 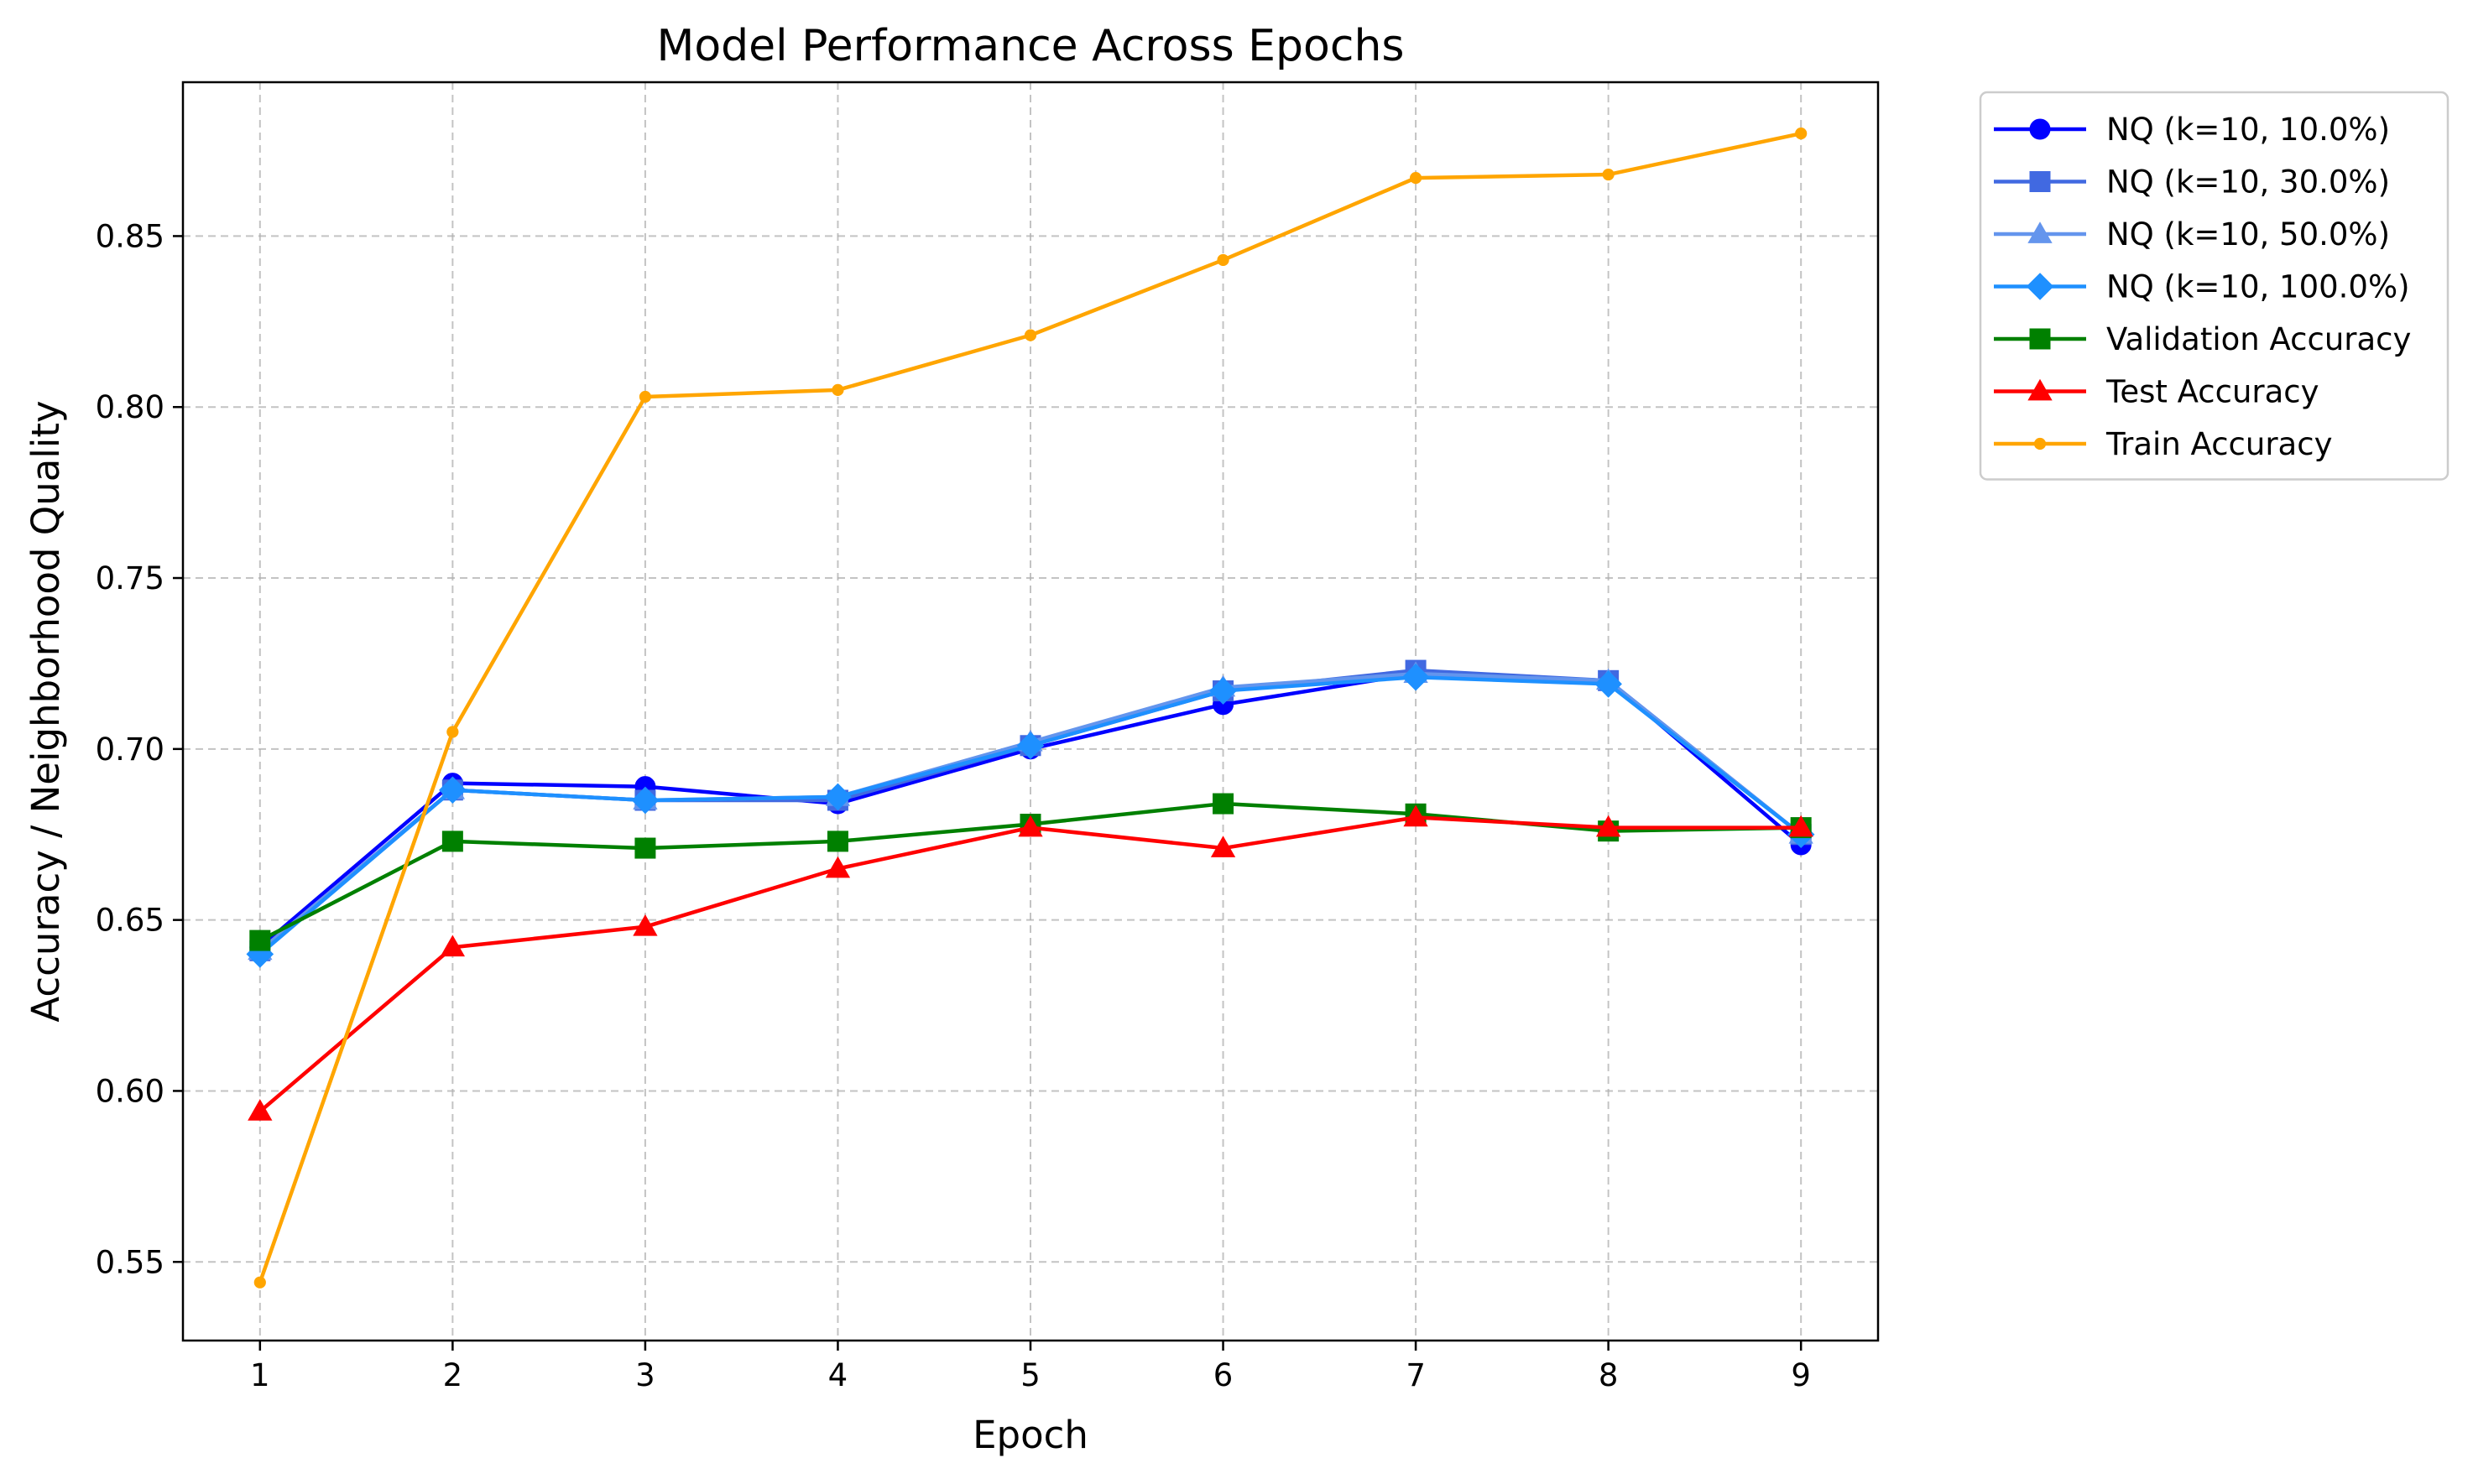 I want to click on legend-label: Test Accuracy, so click(x=2212, y=392).